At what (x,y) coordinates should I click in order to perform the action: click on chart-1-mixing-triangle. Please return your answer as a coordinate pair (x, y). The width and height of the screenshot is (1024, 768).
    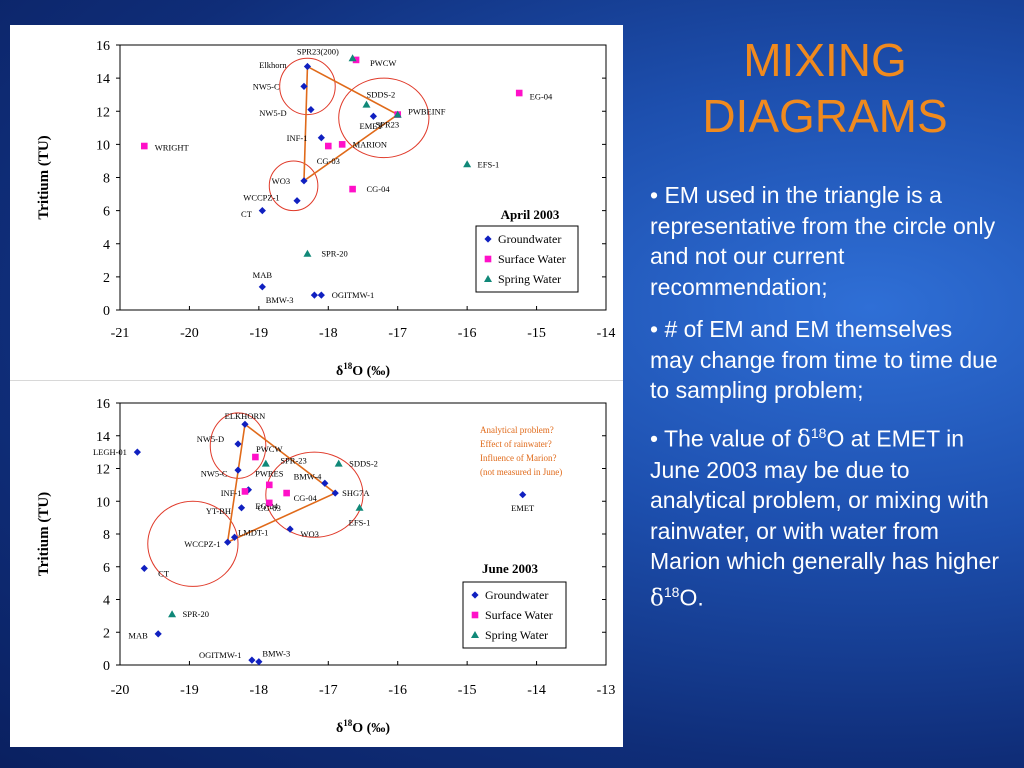
    Looking at the image, I should click on (351, 124).